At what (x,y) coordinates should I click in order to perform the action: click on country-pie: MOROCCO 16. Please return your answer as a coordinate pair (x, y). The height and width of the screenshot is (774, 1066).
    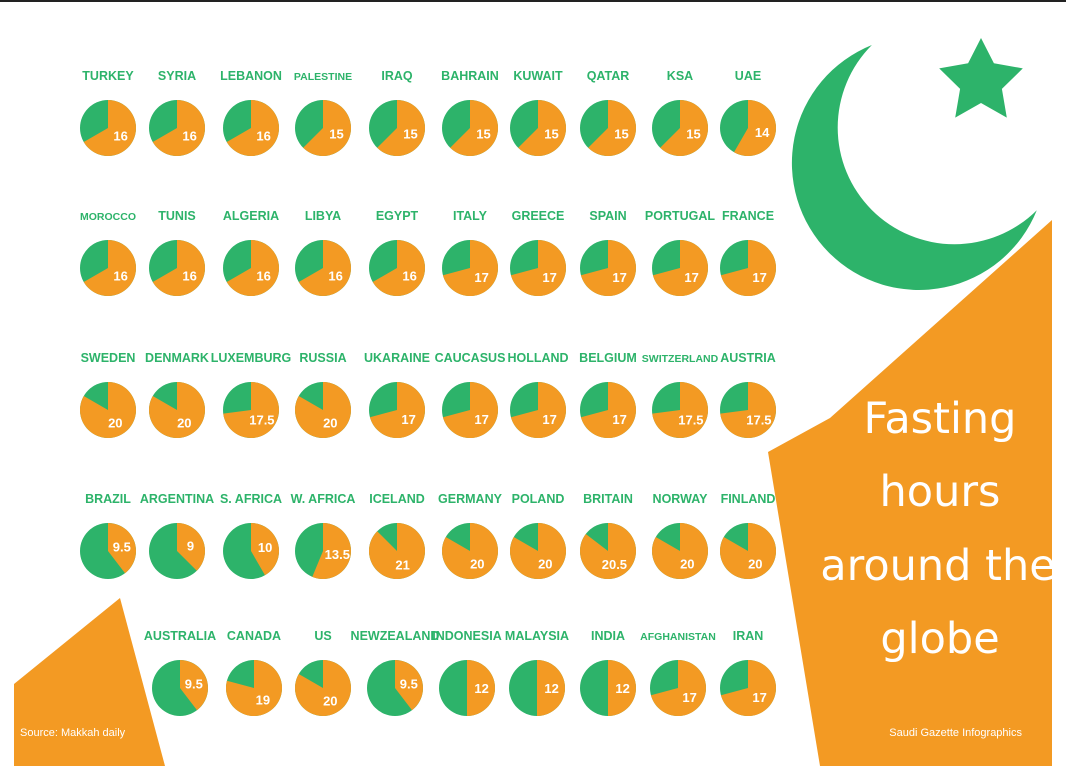
    Looking at the image, I should click on (108, 253).